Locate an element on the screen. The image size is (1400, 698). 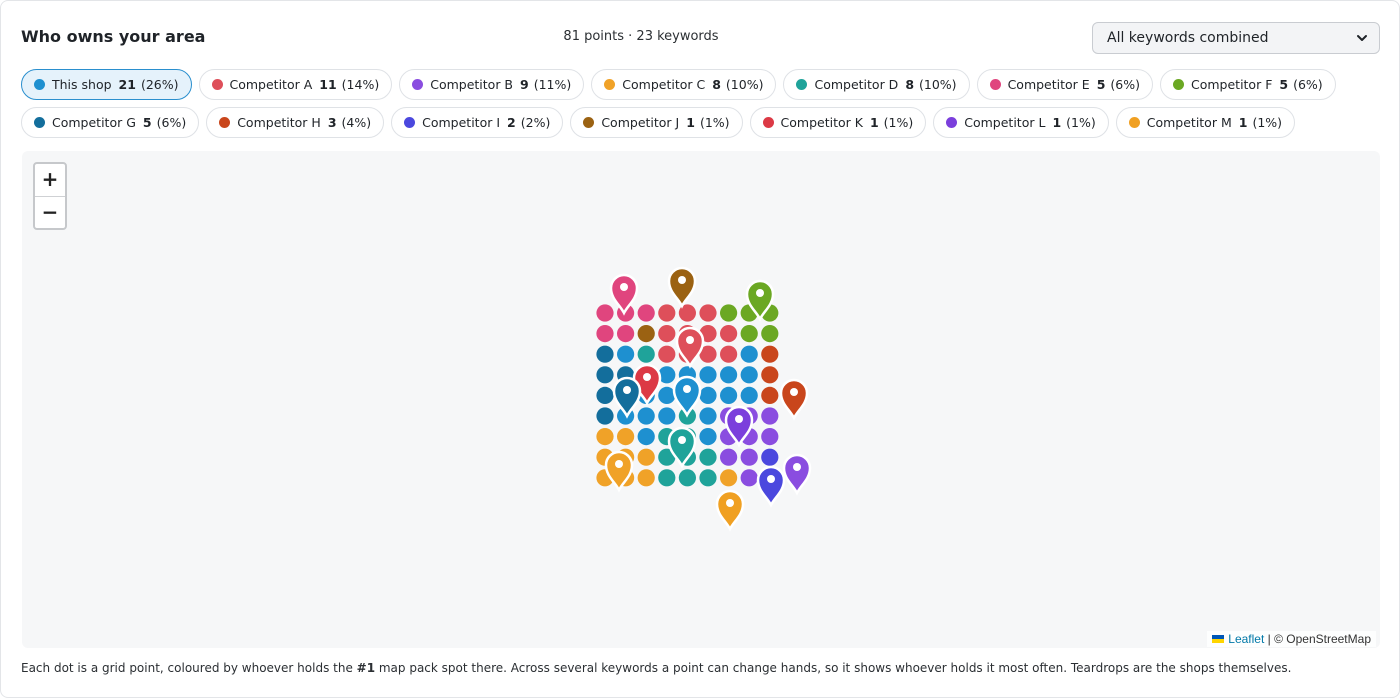
points-keywords-summary: 81 points · 23 keywords is located at coordinates (641, 36).